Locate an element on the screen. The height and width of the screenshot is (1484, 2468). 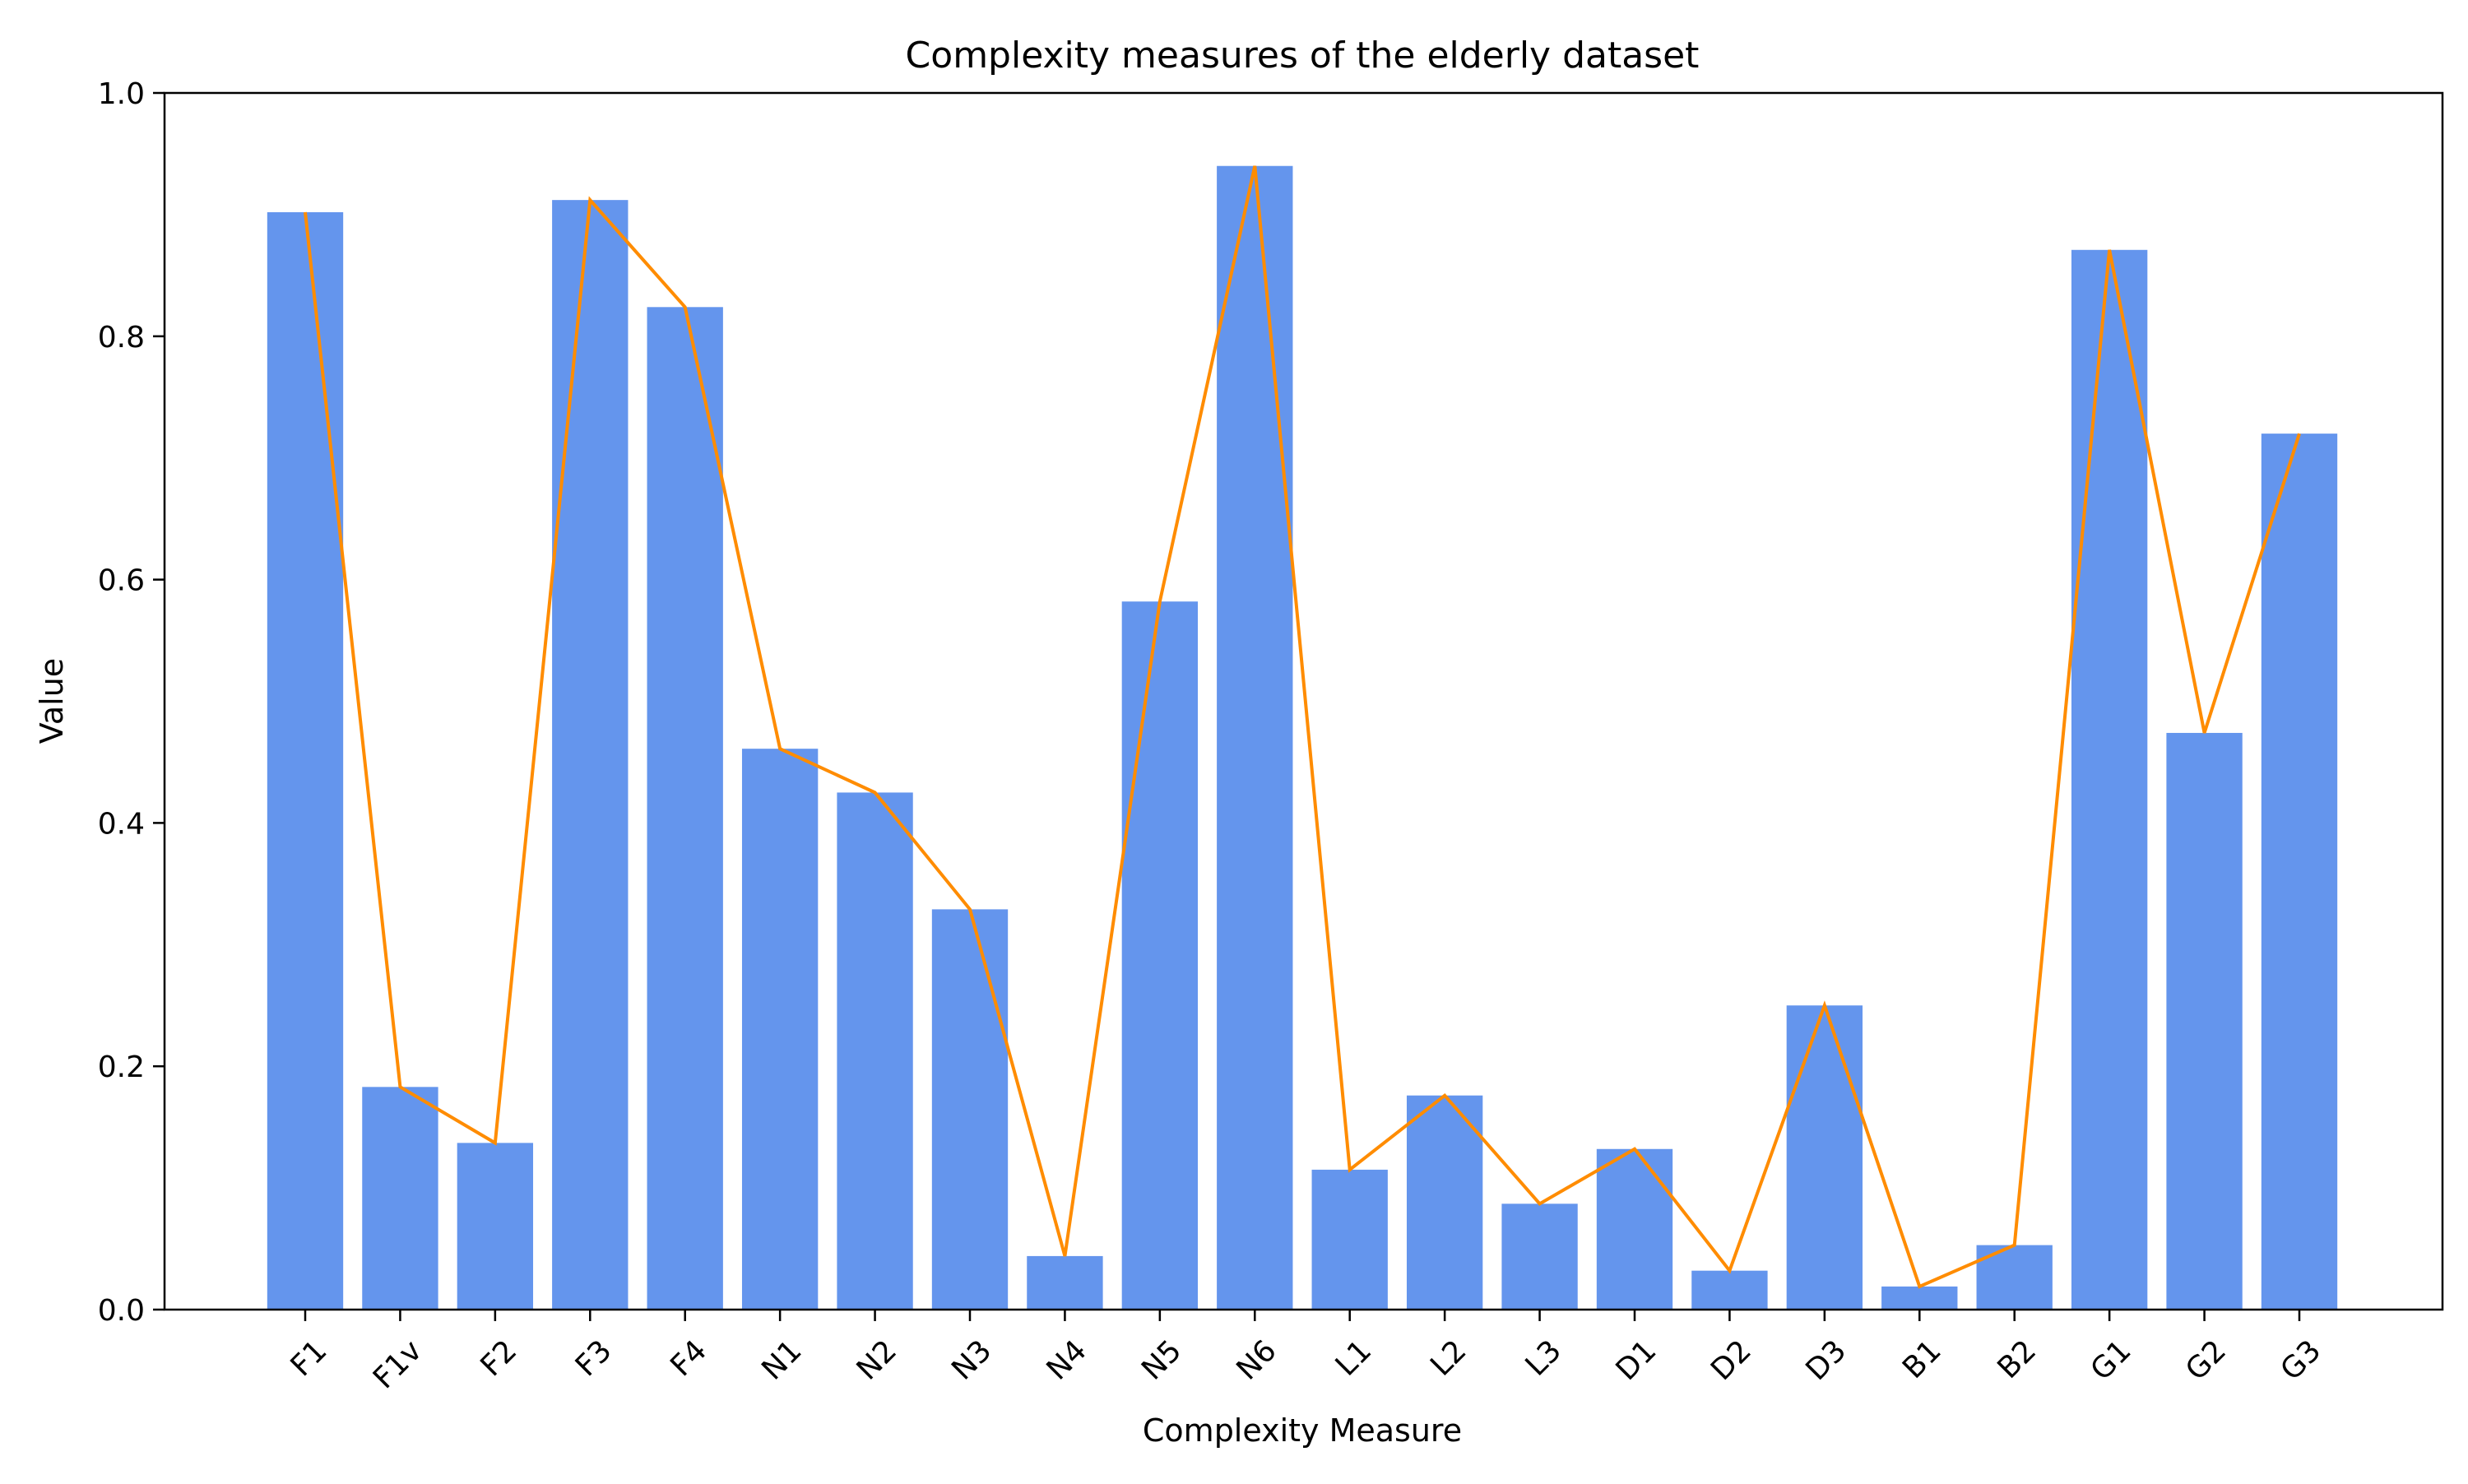
x-tick-label-g3: G3 is located at coordinates (2301, 1360).